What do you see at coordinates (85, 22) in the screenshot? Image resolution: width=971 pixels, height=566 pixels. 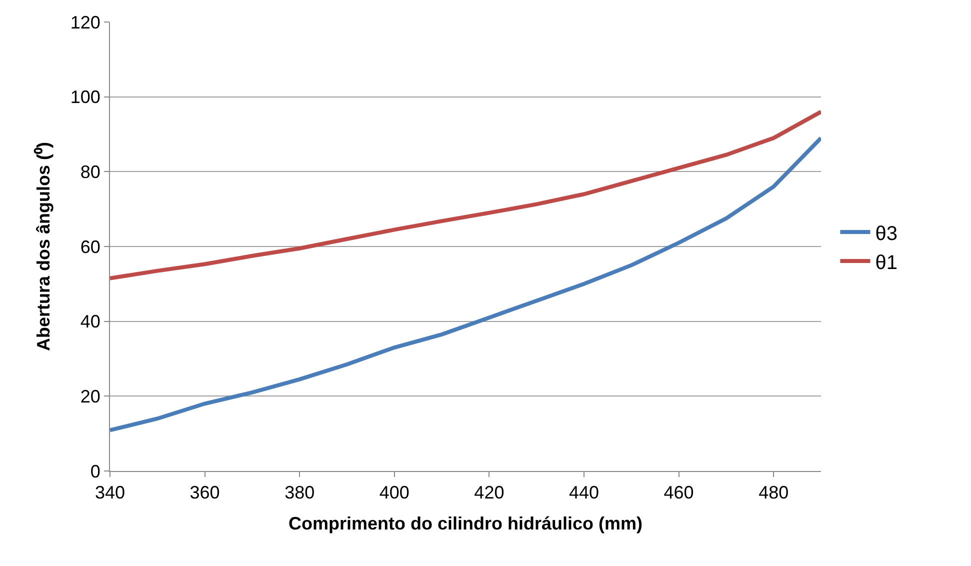 I see `y-tick-label: 120` at bounding box center [85, 22].